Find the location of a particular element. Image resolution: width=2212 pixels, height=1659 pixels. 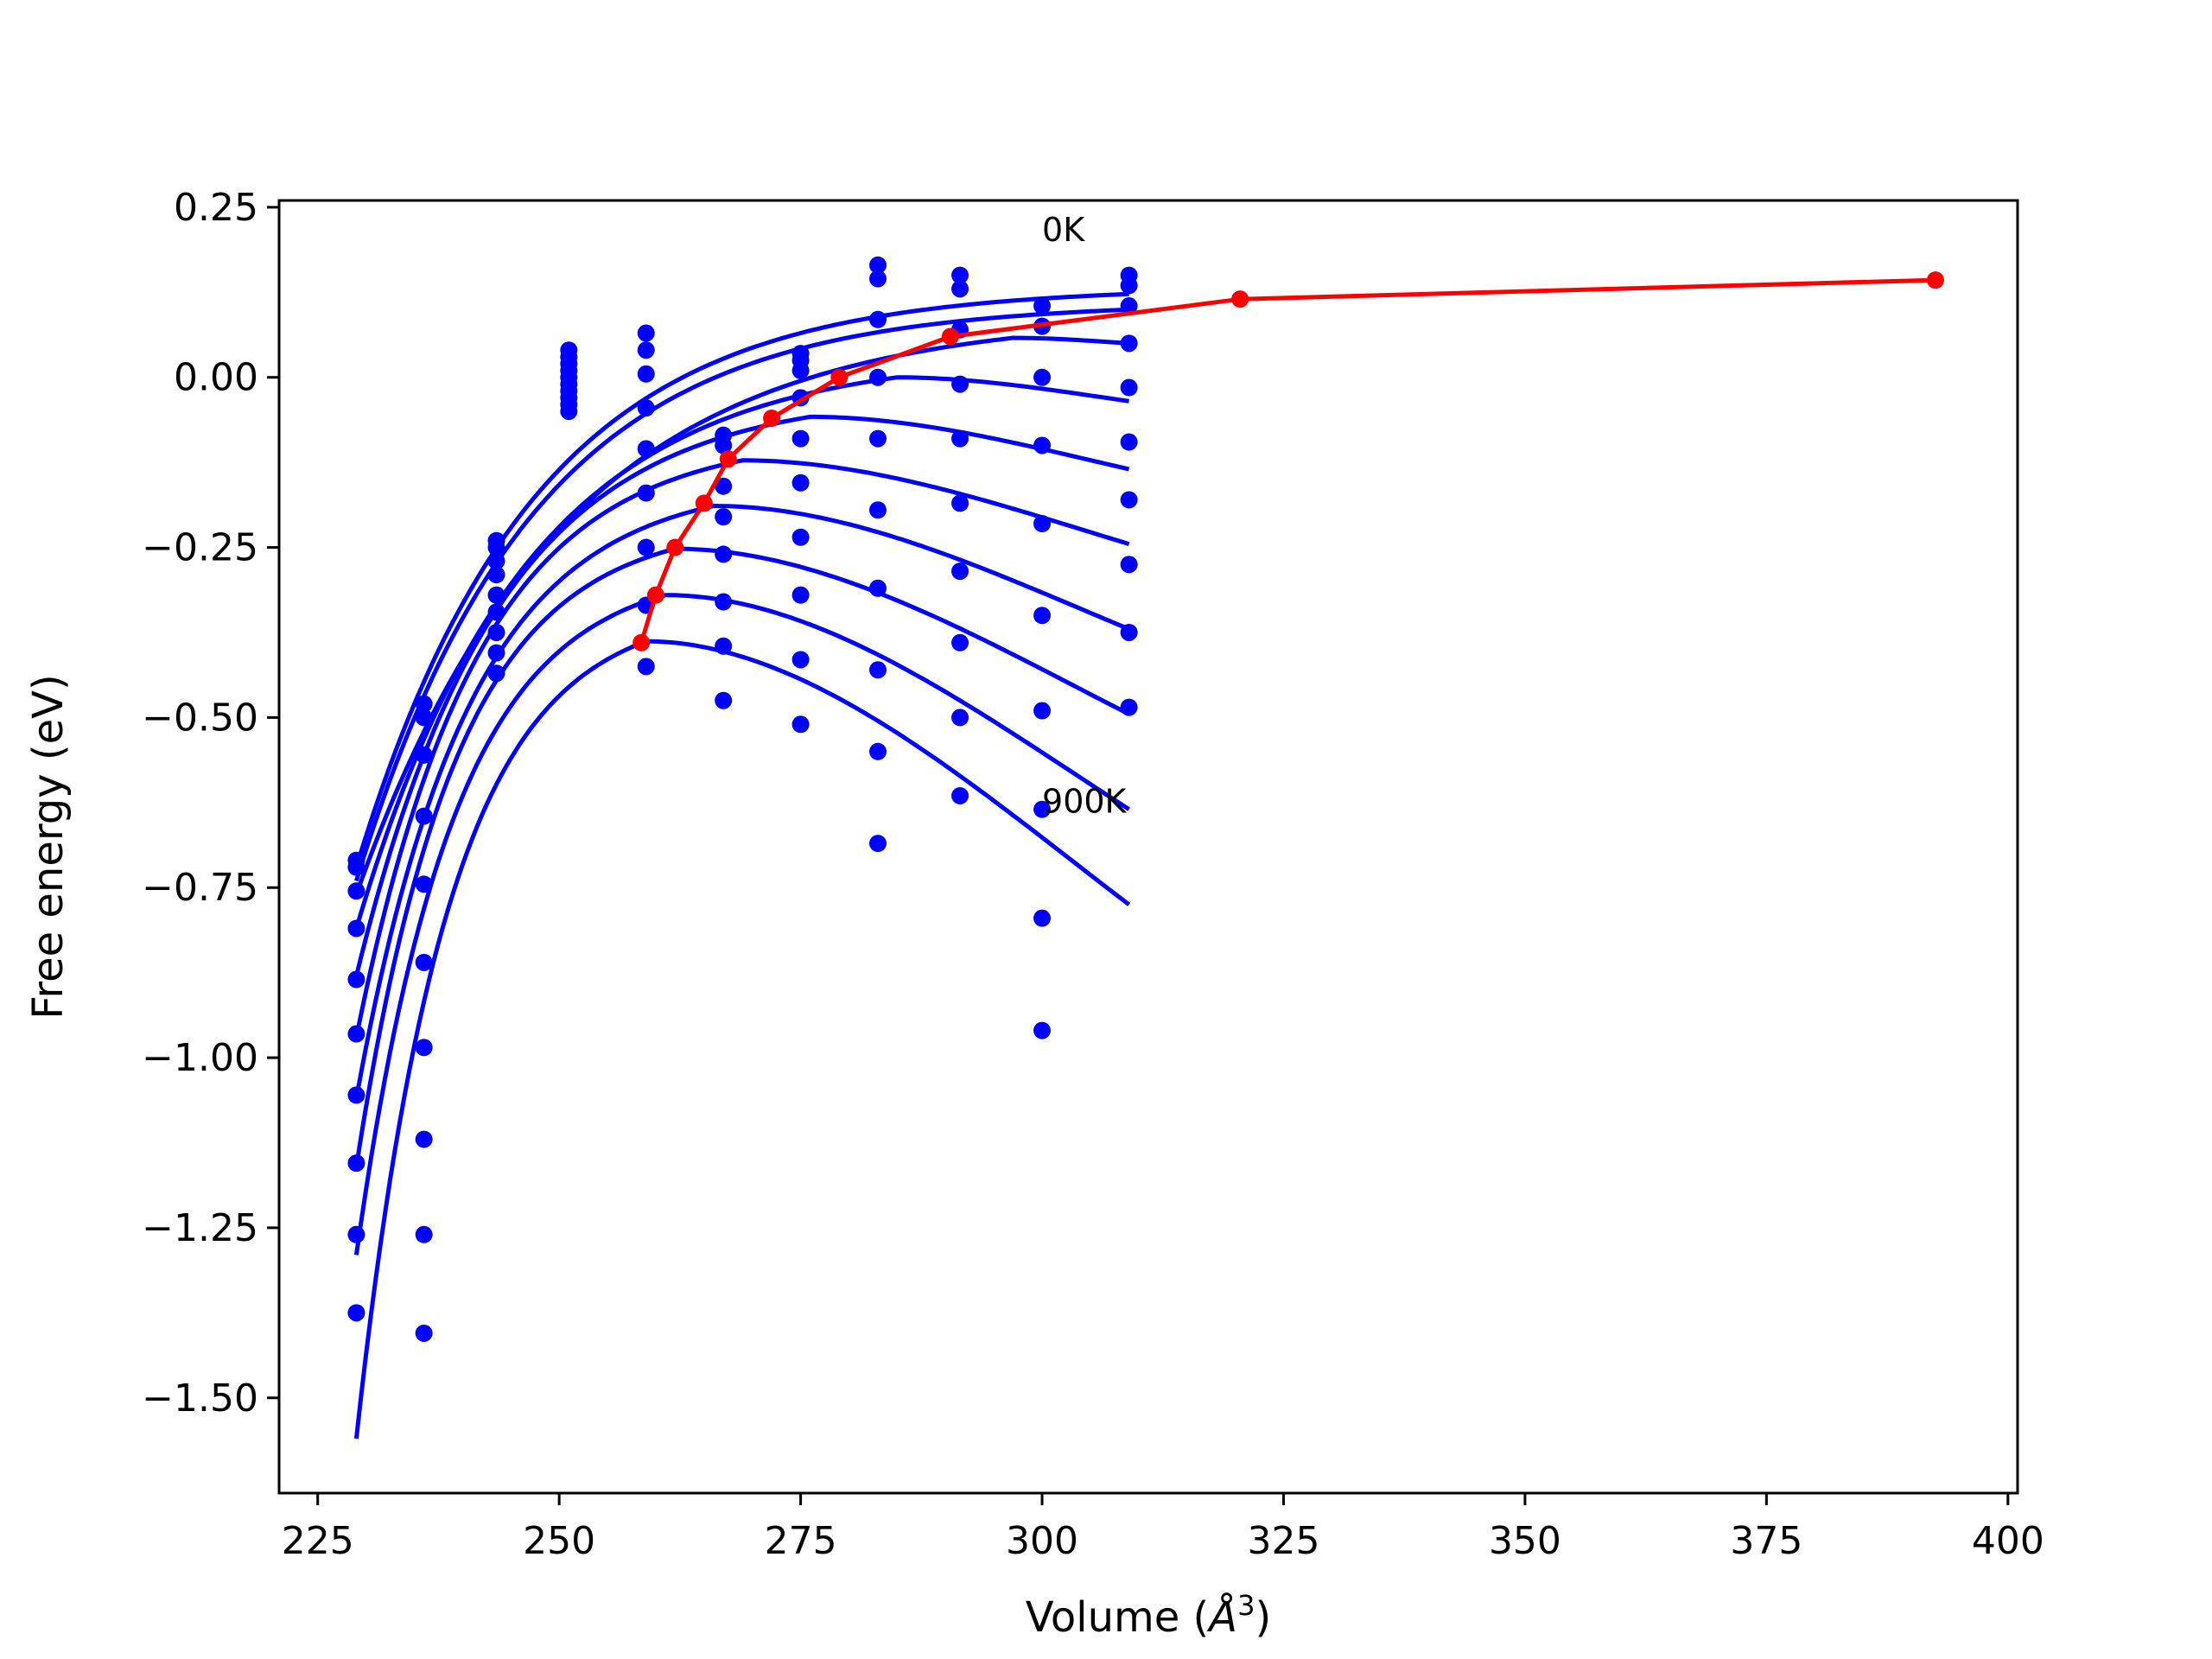

y-tick-label: −1.25 is located at coordinates (200, 1228).